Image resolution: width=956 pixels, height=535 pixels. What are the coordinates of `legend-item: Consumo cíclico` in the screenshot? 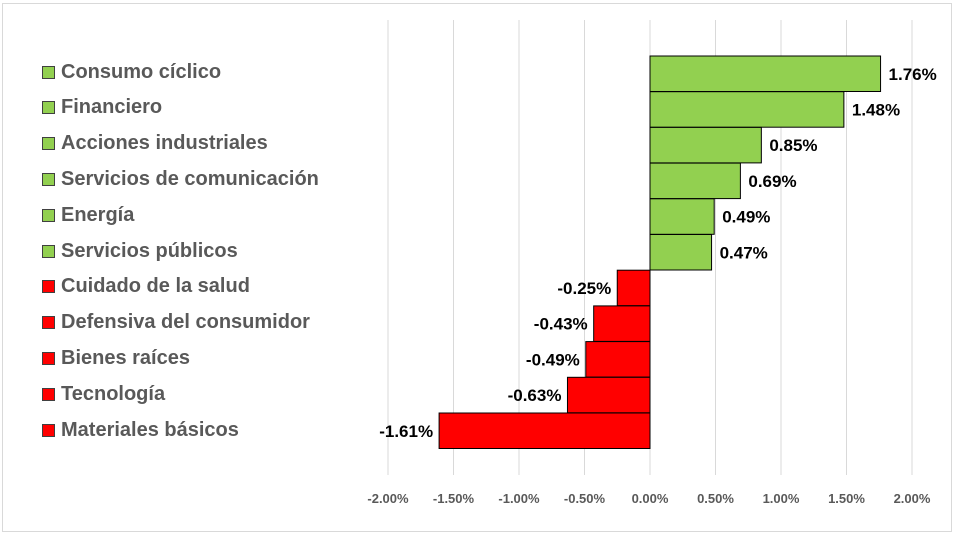 It's located at (131, 72).